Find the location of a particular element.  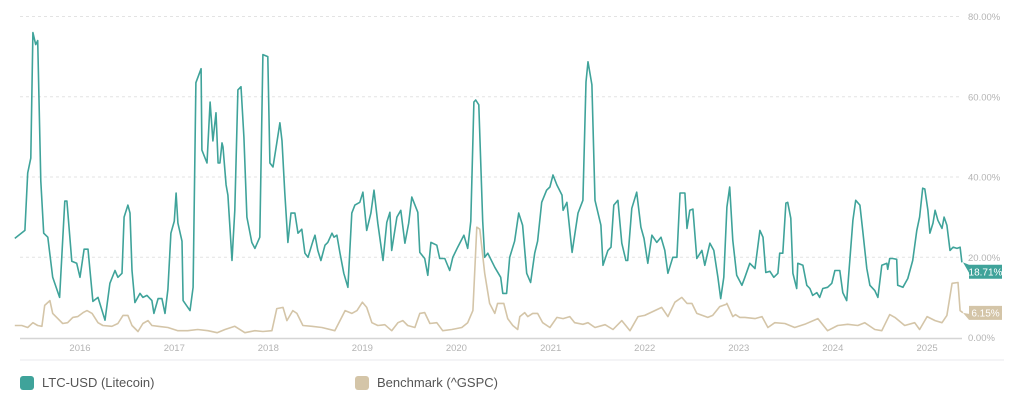

legend-item-ltc: LTC-USD (Litecoin) is located at coordinates (87, 382).